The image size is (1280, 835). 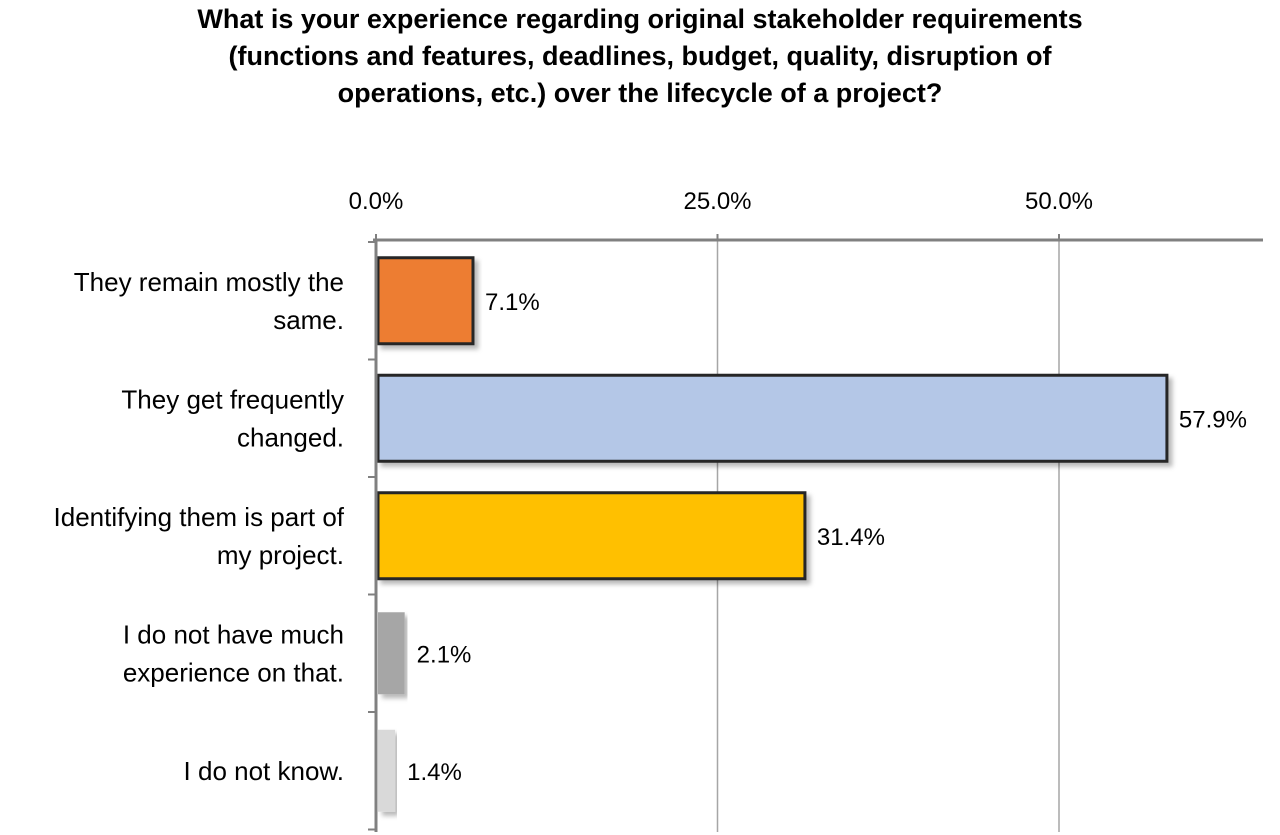 I want to click on value-label: 7.1%, so click(x=512, y=302).